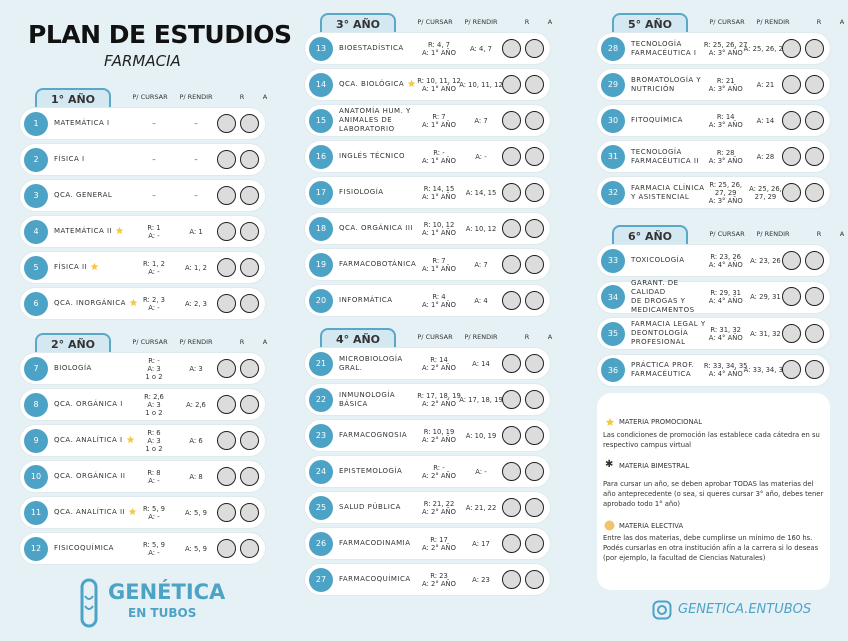 The image size is (848, 641). What do you see at coordinates (101, 404) in the screenshot?
I see `subject-name: QCA. ORGÁNICA I` at bounding box center [101, 404].